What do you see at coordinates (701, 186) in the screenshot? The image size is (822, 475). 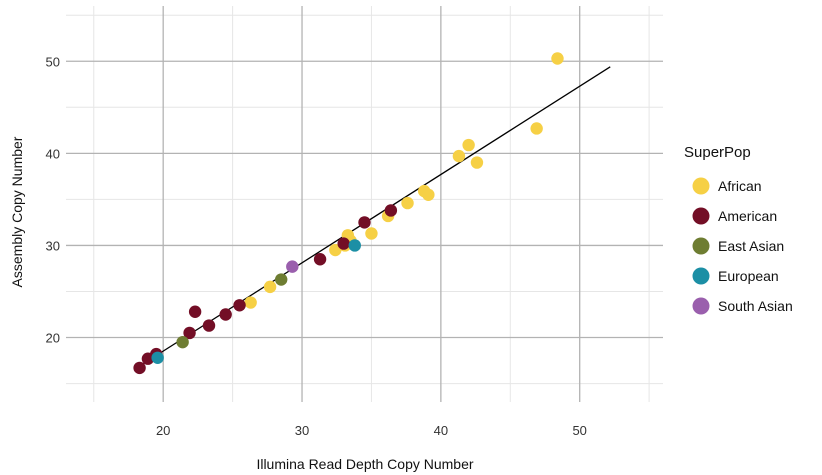 I see `legend-swatch-african` at bounding box center [701, 186].